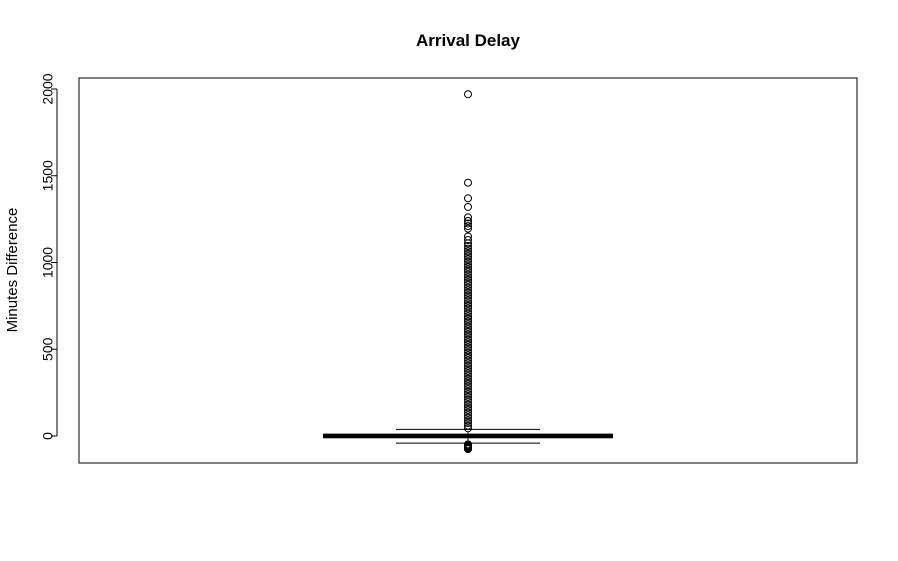  I want to click on y-tick-label: 500, so click(48, 349).